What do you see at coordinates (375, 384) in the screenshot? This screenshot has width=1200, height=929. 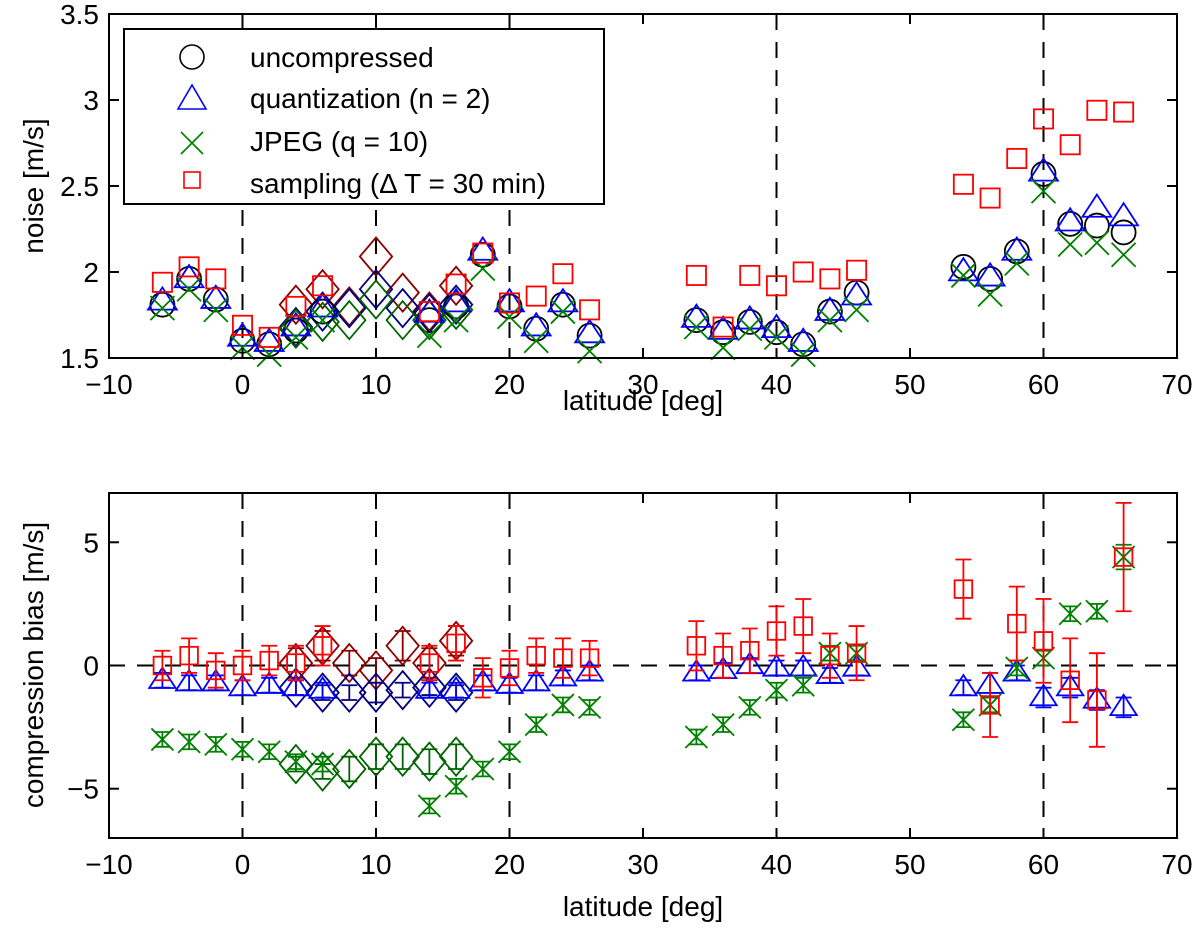 I see `x-tick-label: 10` at bounding box center [375, 384].